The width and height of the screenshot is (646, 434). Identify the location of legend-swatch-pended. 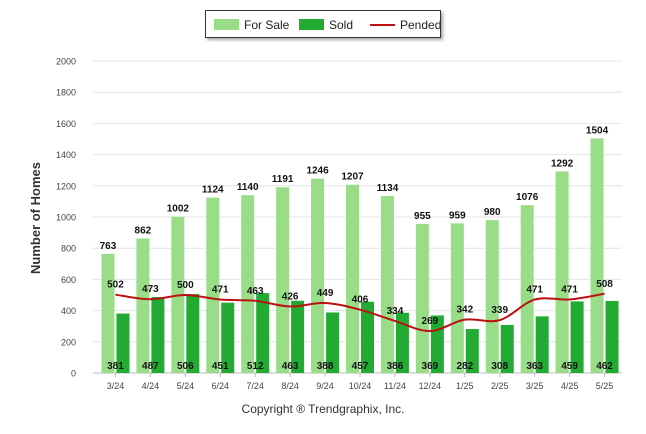
(382, 25).